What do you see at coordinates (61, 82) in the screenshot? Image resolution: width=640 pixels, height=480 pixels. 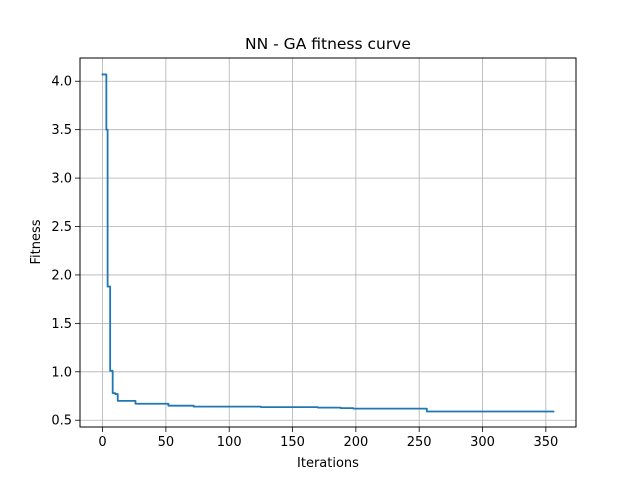 I see `y-tick-label: 4.0` at bounding box center [61, 82].